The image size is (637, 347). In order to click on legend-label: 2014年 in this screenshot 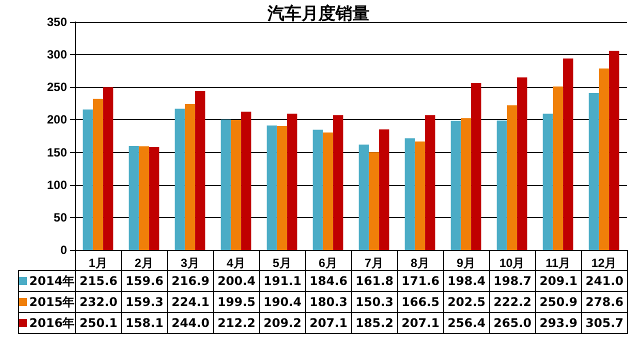, I will do `click(47, 281)`.